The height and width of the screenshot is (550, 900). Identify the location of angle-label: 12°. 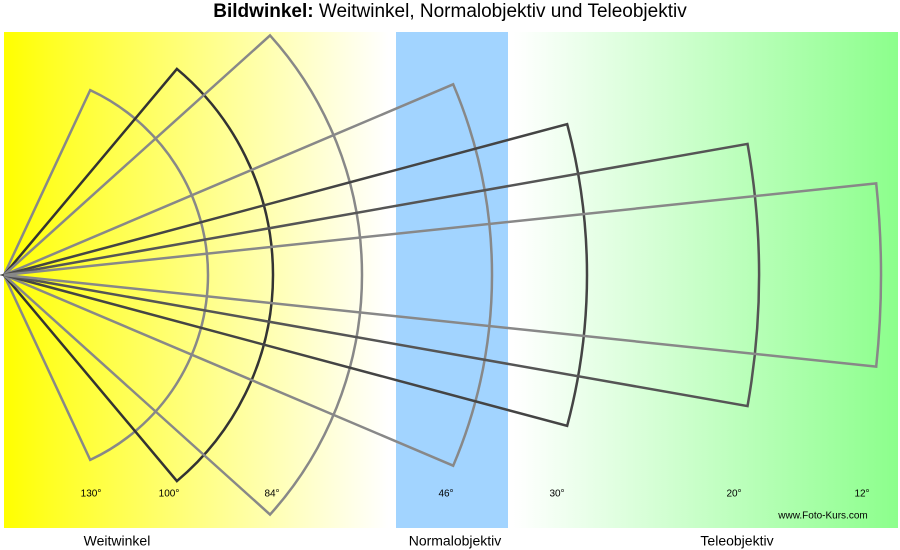
(861, 494).